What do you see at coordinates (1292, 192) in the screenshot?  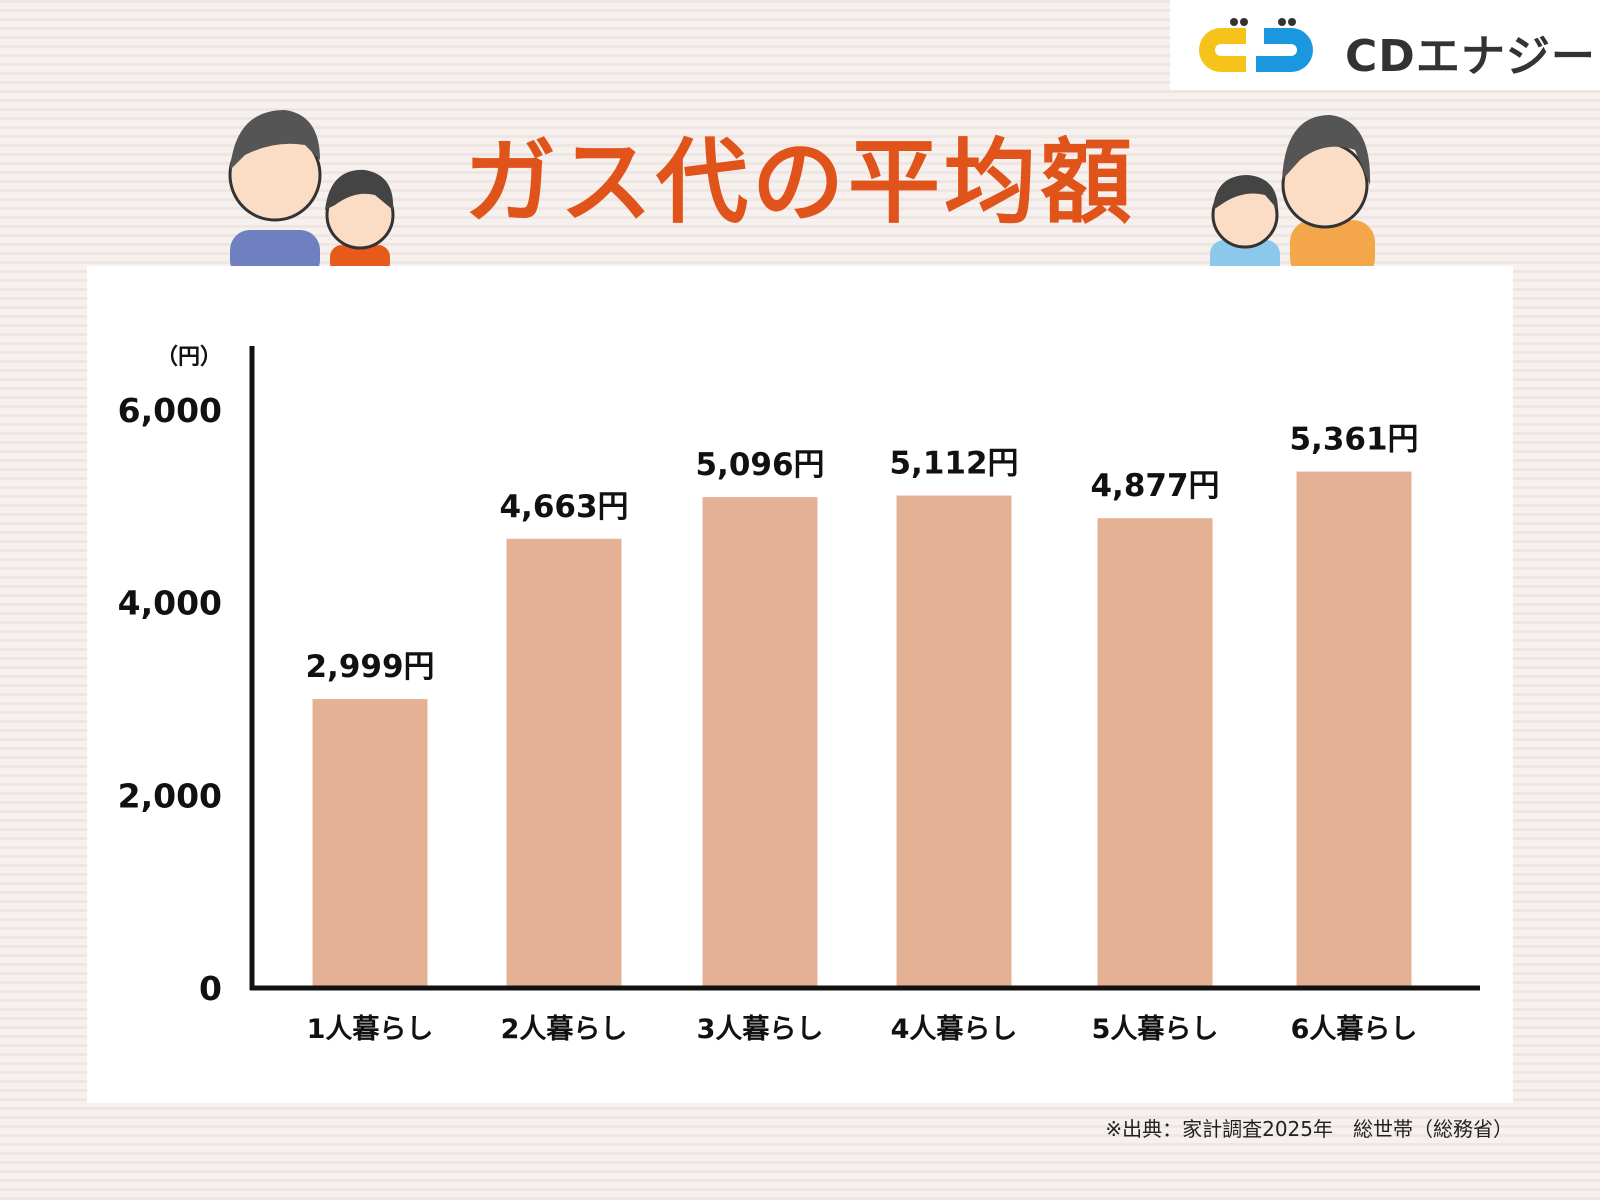 I see `family-illustration-right-icon` at bounding box center [1292, 192].